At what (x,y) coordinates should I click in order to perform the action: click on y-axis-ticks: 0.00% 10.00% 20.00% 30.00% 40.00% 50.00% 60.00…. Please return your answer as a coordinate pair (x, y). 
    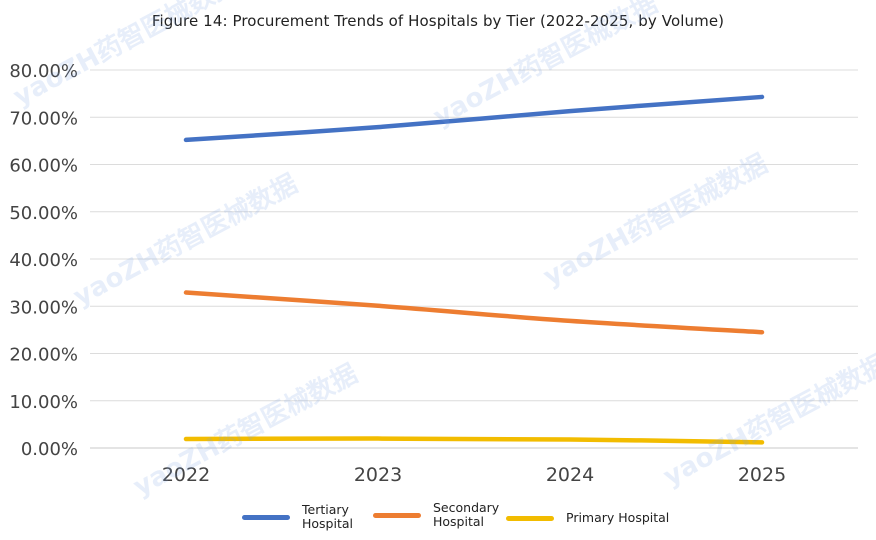
    Looking at the image, I should click on (43, 260).